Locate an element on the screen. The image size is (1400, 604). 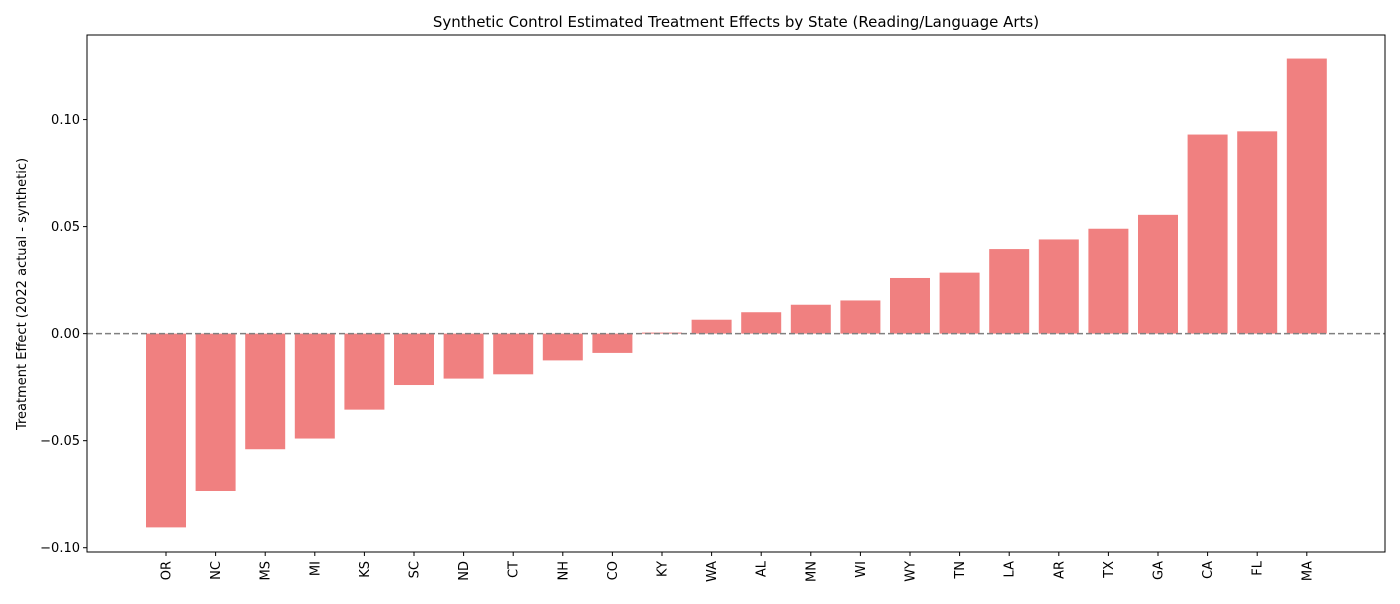
x-tick-label-sc: SC is located at coordinates (415, 569).